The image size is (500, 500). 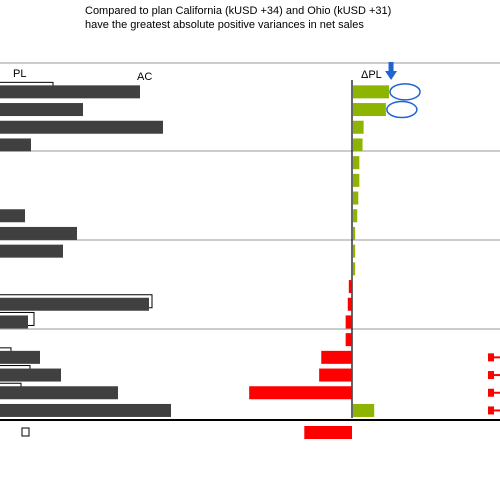 I want to click on total-delta-bar, so click(x=328, y=432).